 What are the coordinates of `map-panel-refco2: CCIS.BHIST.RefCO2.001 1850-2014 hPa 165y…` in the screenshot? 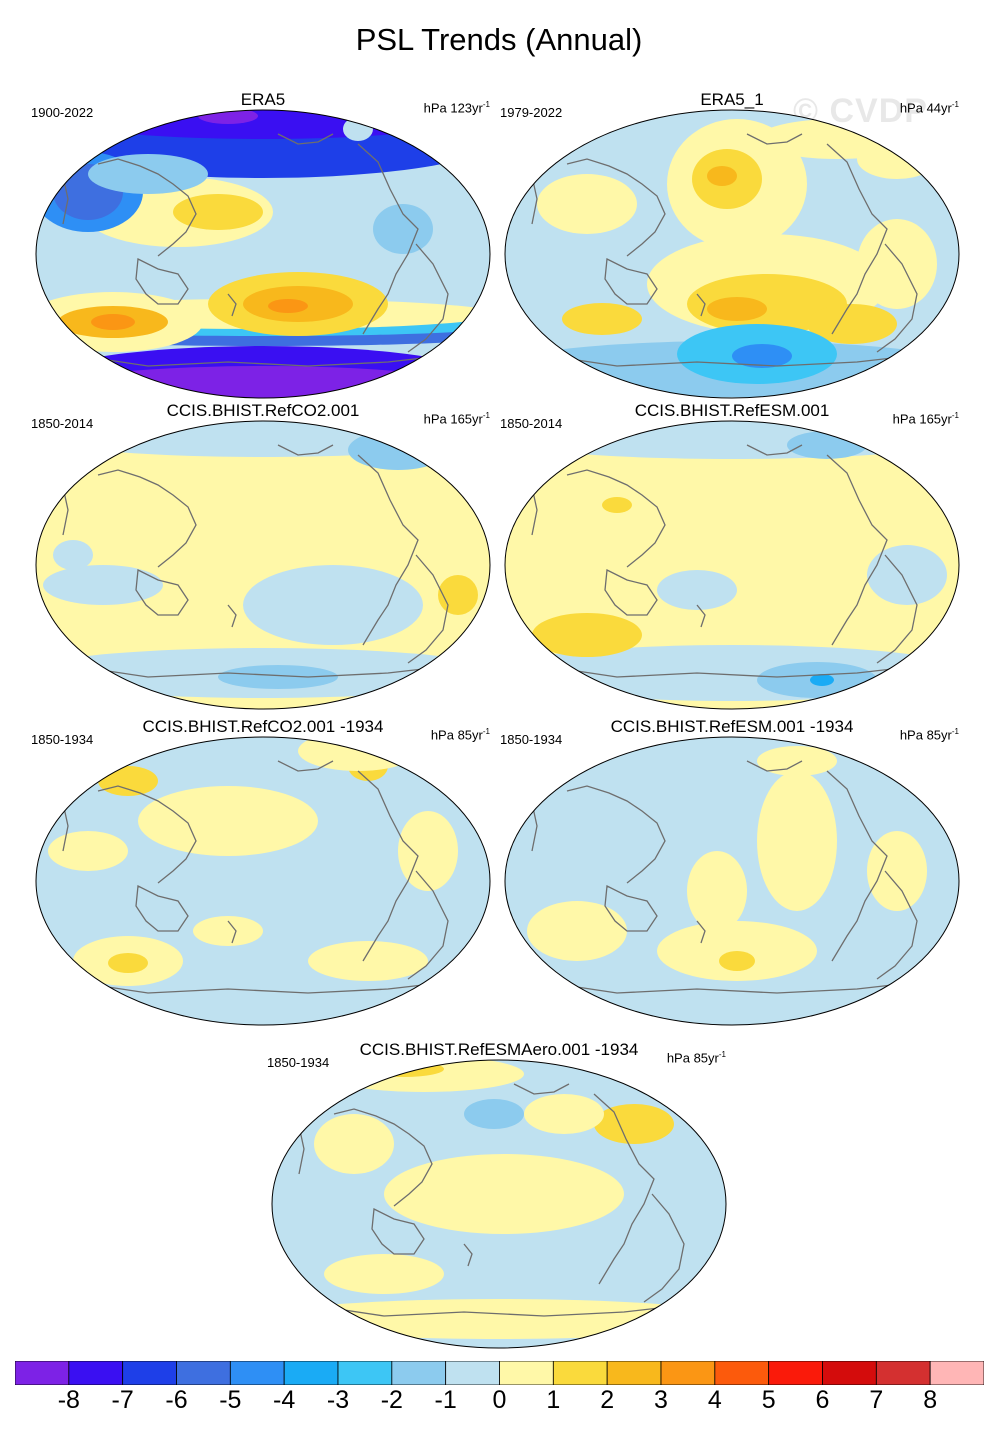 It's located at (263, 558).